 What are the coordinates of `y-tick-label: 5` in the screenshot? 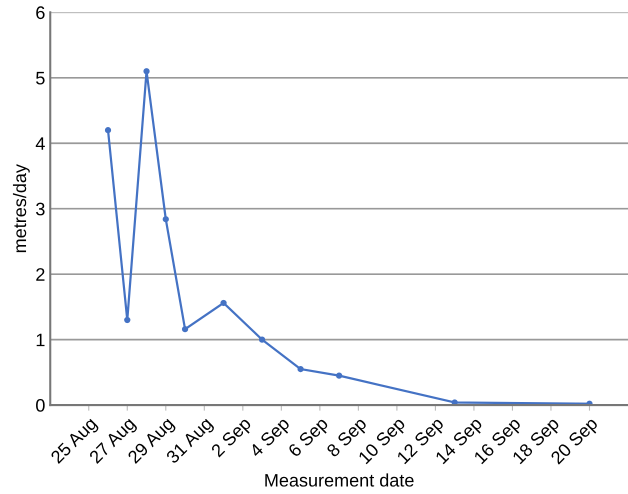 It's located at (40, 78).